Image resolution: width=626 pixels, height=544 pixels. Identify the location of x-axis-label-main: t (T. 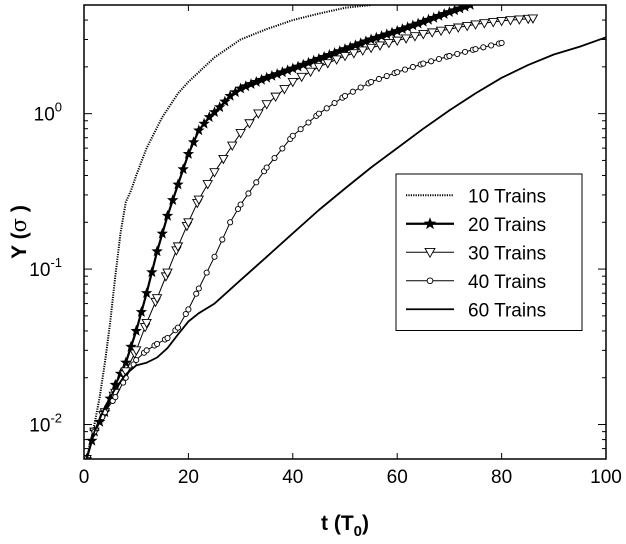
(337, 523).